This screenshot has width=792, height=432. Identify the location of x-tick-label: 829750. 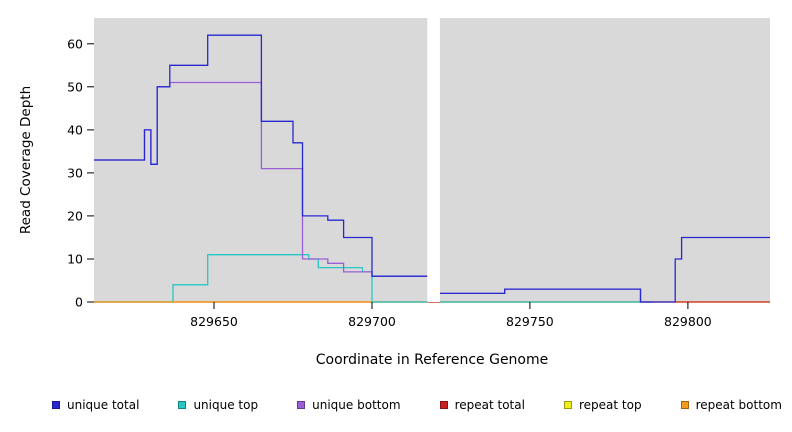
(530, 321).